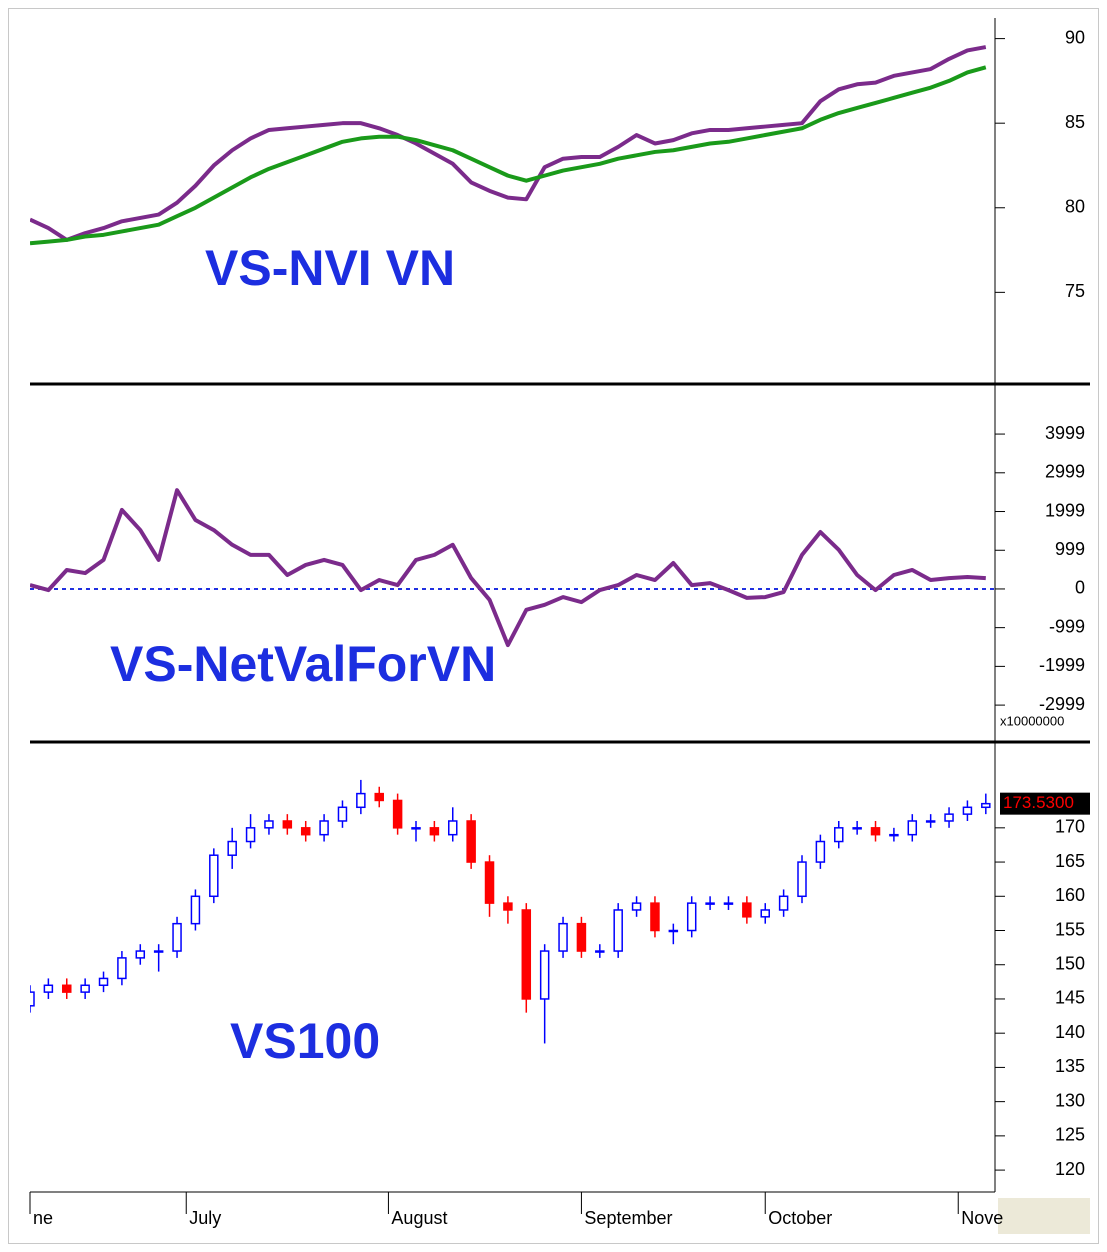 The width and height of the screenshot is (1107, 1252). What do you see at coordinates (43, 1218) in the screenshot?
I see `x-tick-label: ne` at bounding box center [43, 1218].